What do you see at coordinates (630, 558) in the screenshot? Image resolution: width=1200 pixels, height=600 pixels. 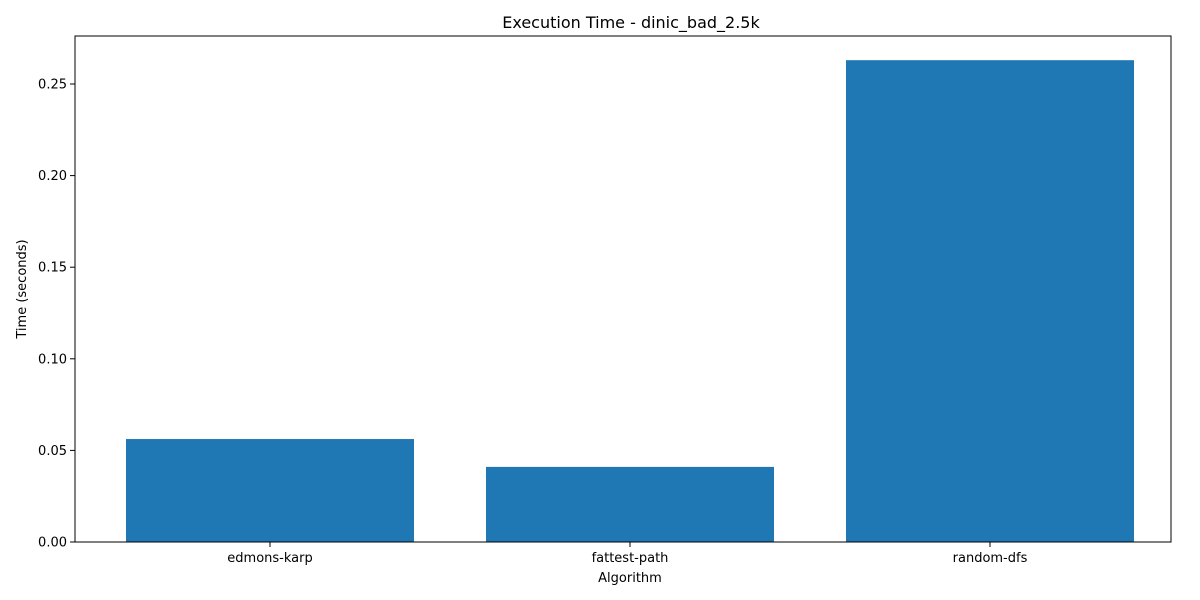 I see `x-tick-label: fattest-path` at bounding box center [630, 558].